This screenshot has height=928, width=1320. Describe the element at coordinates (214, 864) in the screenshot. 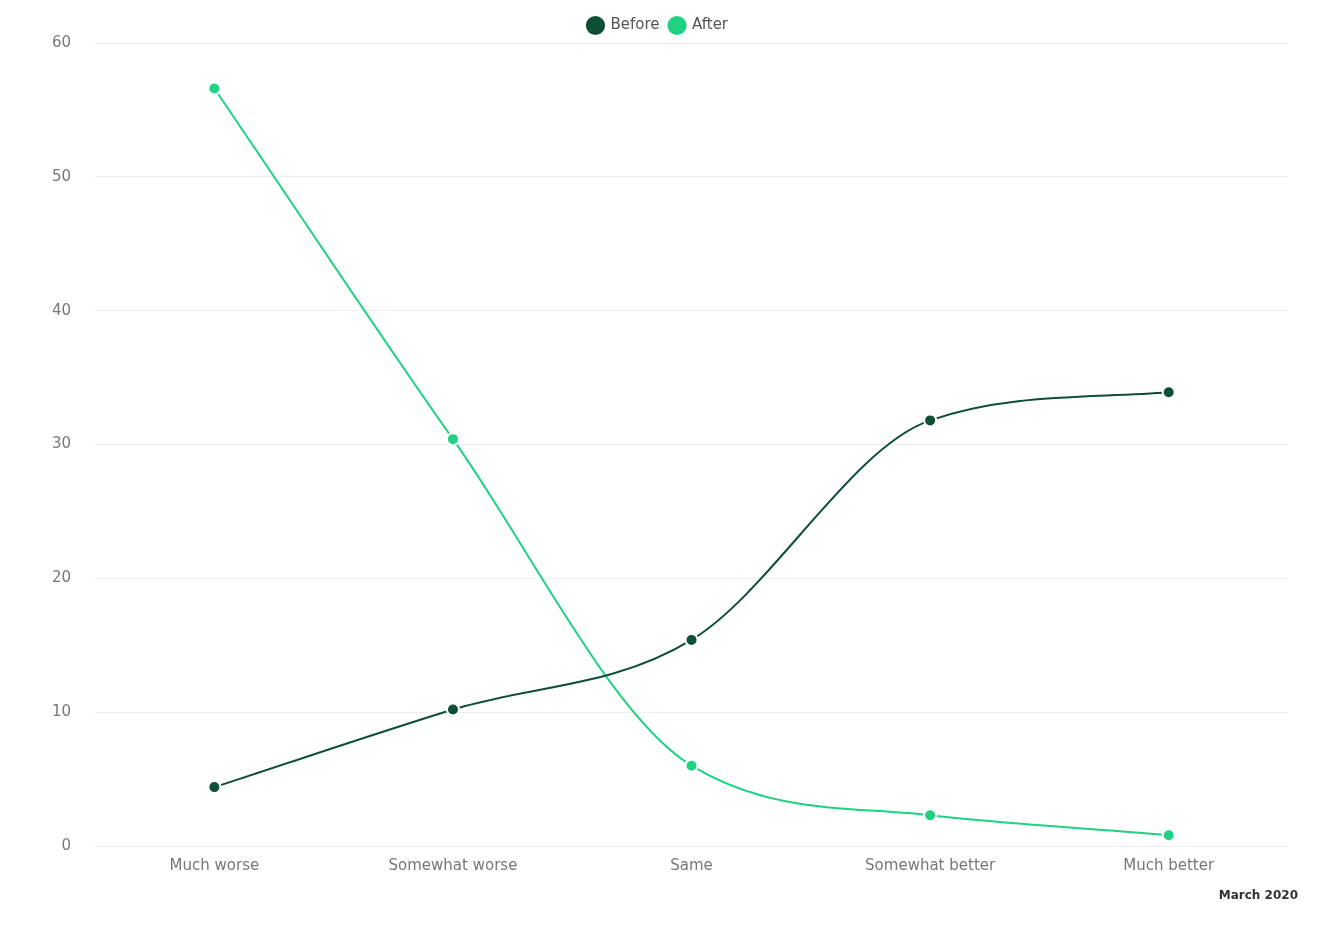

I see `x-tick-label: Much worse` at that location.